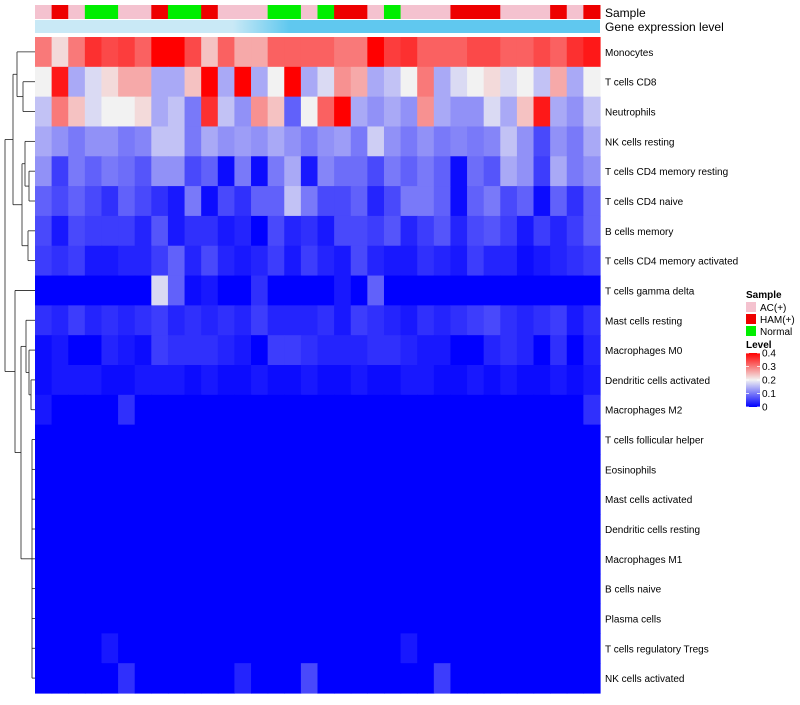  I want to click on annotation-title-gene-expression: Gene expression level, so click(664, 27).